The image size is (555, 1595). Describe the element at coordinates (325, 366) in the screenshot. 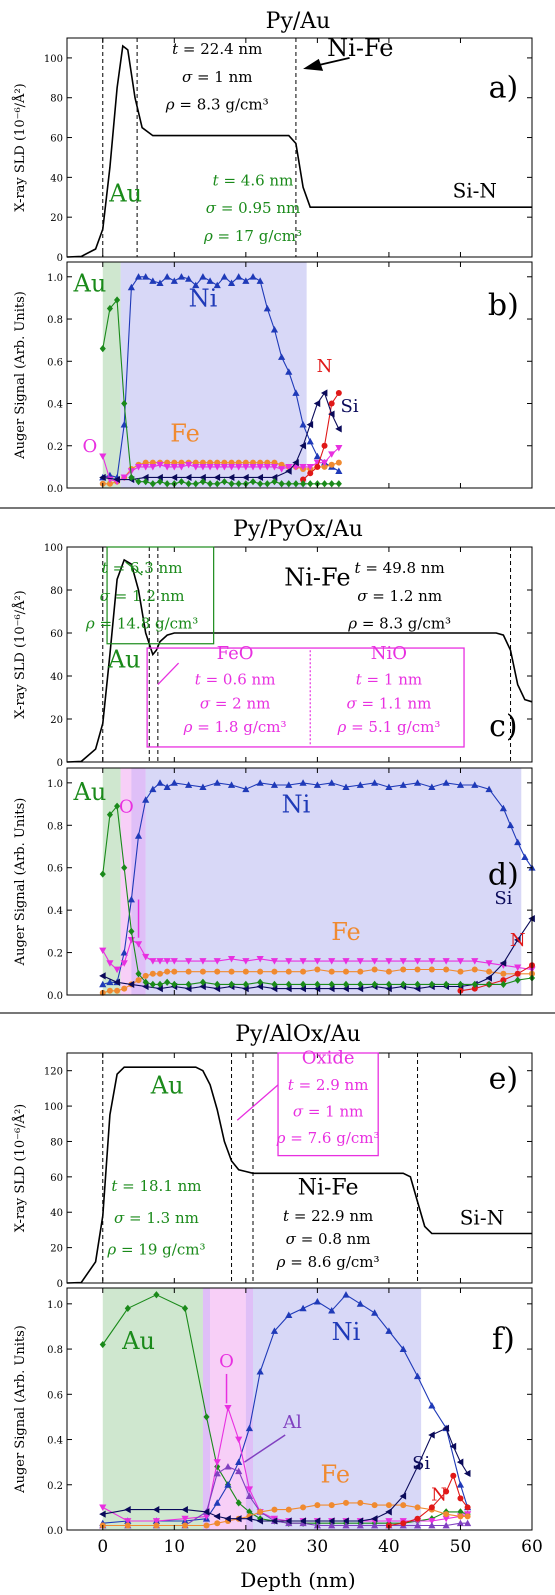

I see `annotation-label: N` at that location.